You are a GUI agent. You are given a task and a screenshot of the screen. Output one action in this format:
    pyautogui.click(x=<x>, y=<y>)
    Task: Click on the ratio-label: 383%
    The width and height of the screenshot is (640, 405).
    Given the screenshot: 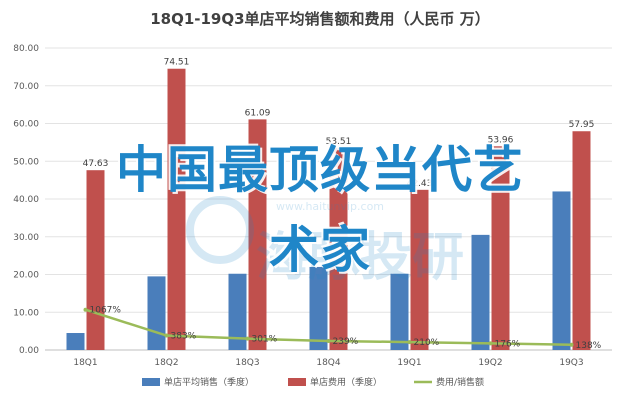 What is the action you would take?
    pyautogui.click(x=184, y=337)
    